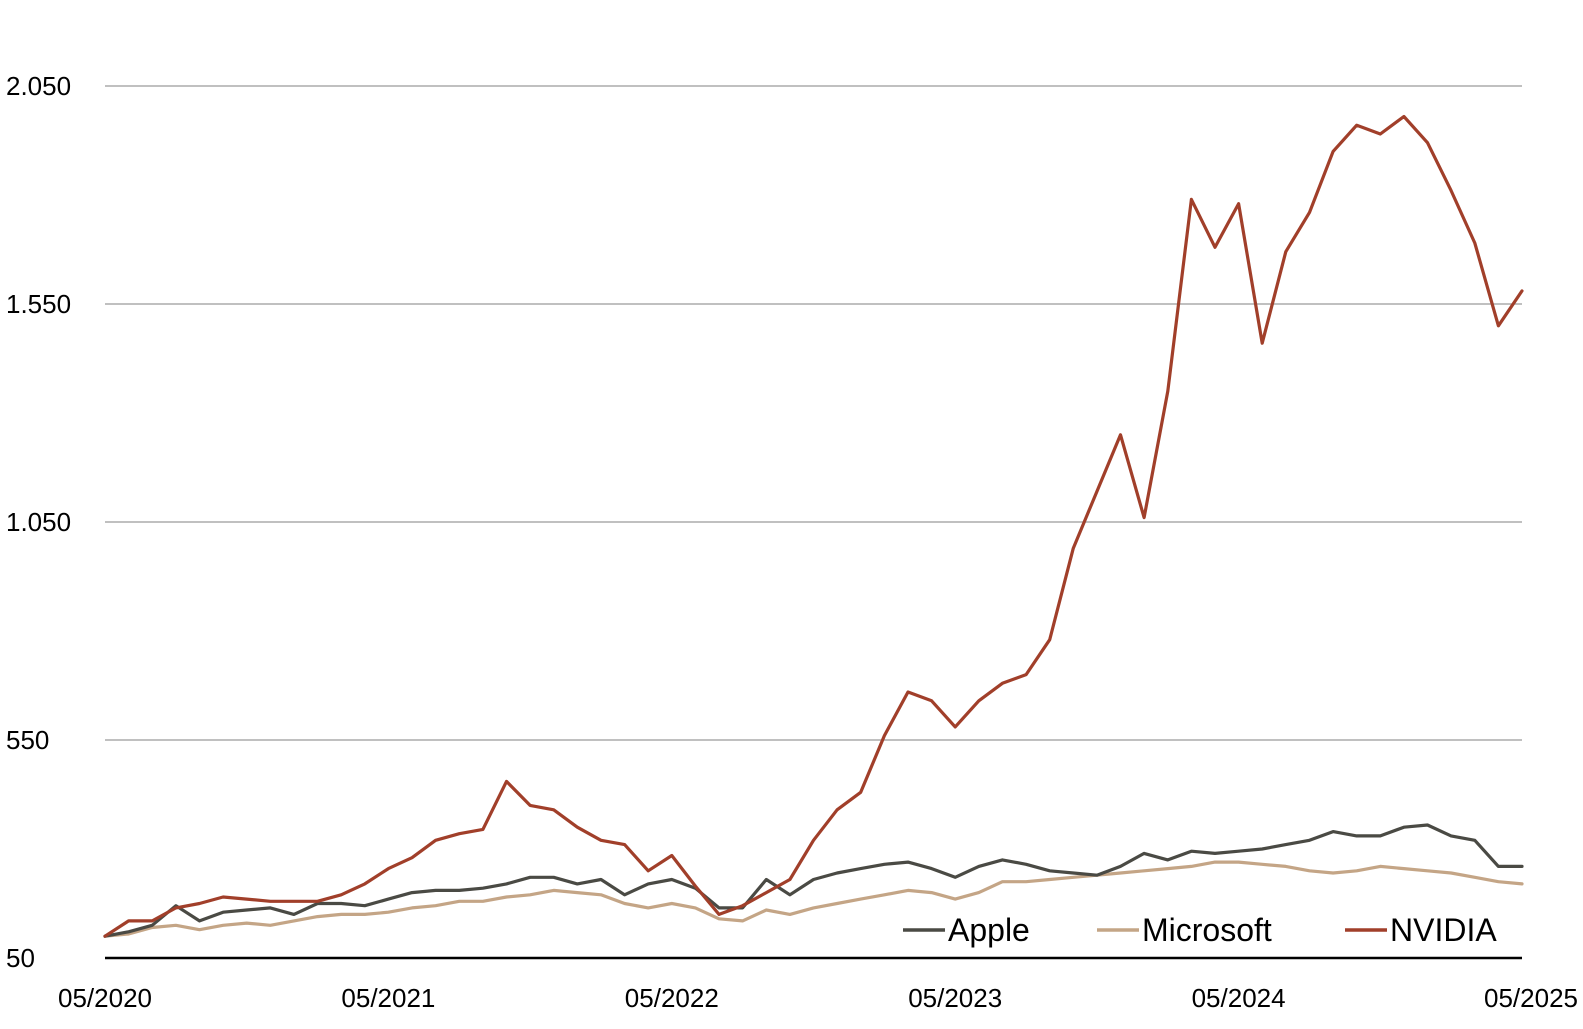  What do you see at coordinates (672, 998) in the screenshot?
I see `x-tick-label: 05/2022` at bounding box center [672, 998].